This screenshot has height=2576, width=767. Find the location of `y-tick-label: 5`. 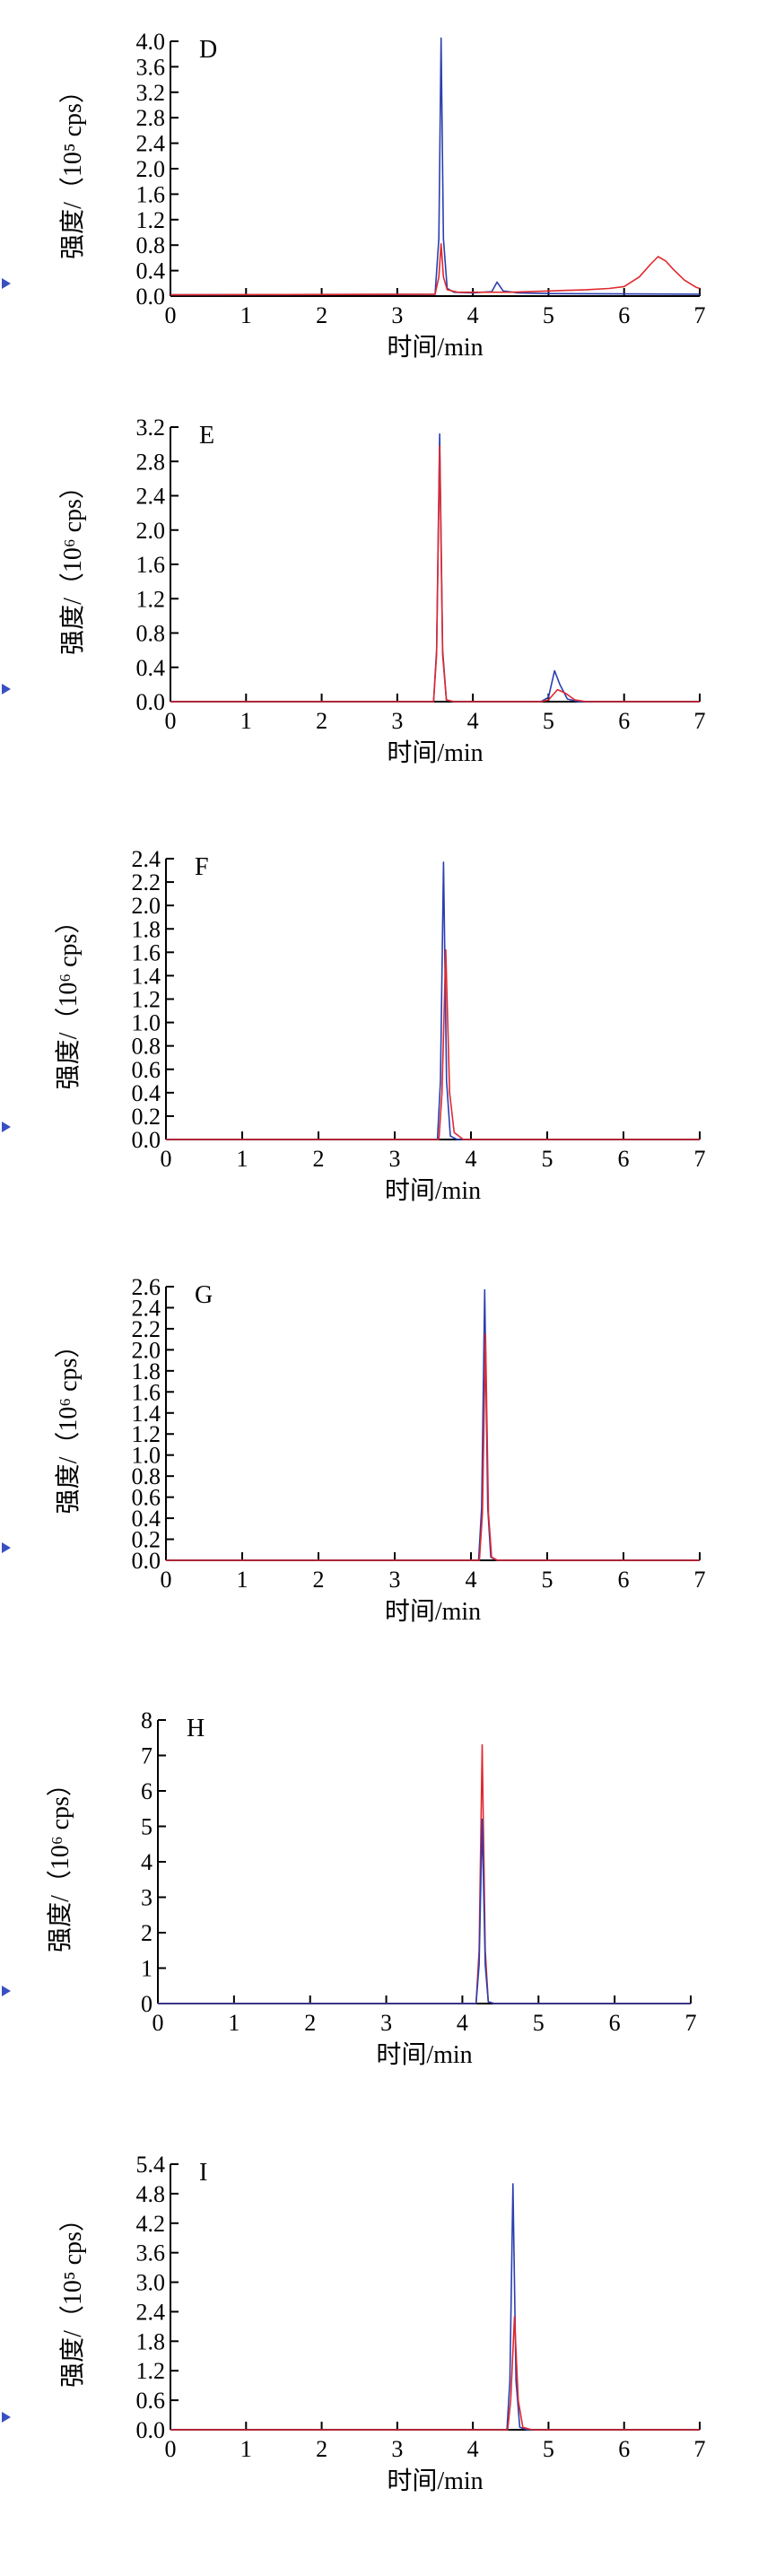

y-tick-label: 5 is located at coordinates (147, 1827).